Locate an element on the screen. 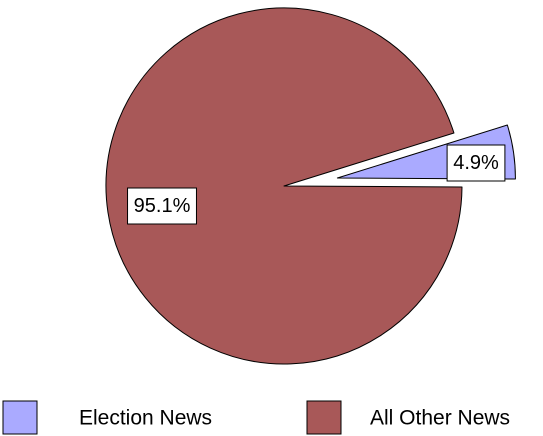 Image resolution: width=543 pixels, height=436 pixels. data-label-election-news: 4.9% is located at coordinates (476, 163).